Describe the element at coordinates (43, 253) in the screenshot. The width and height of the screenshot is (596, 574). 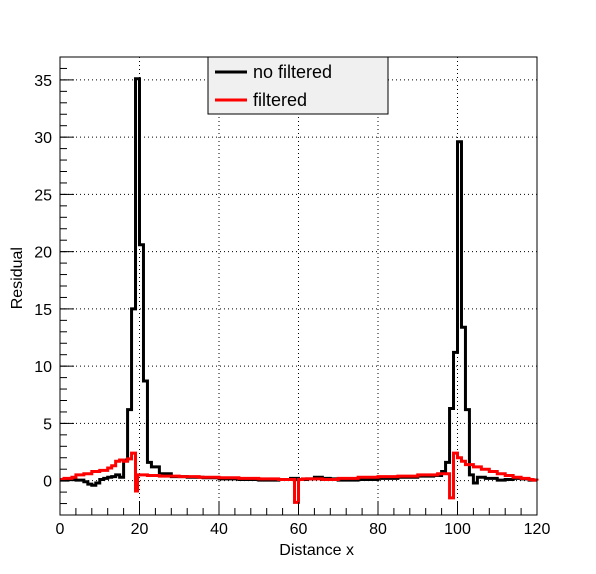
I see `y-tick-label: 20` at that location.